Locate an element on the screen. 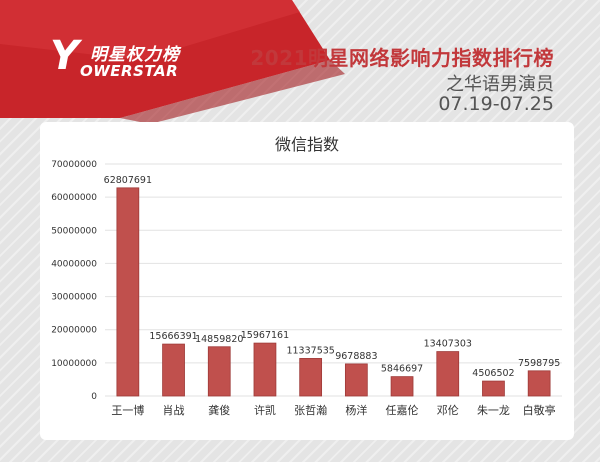  category-label: 许凯 is located at coordinates (265, 410).